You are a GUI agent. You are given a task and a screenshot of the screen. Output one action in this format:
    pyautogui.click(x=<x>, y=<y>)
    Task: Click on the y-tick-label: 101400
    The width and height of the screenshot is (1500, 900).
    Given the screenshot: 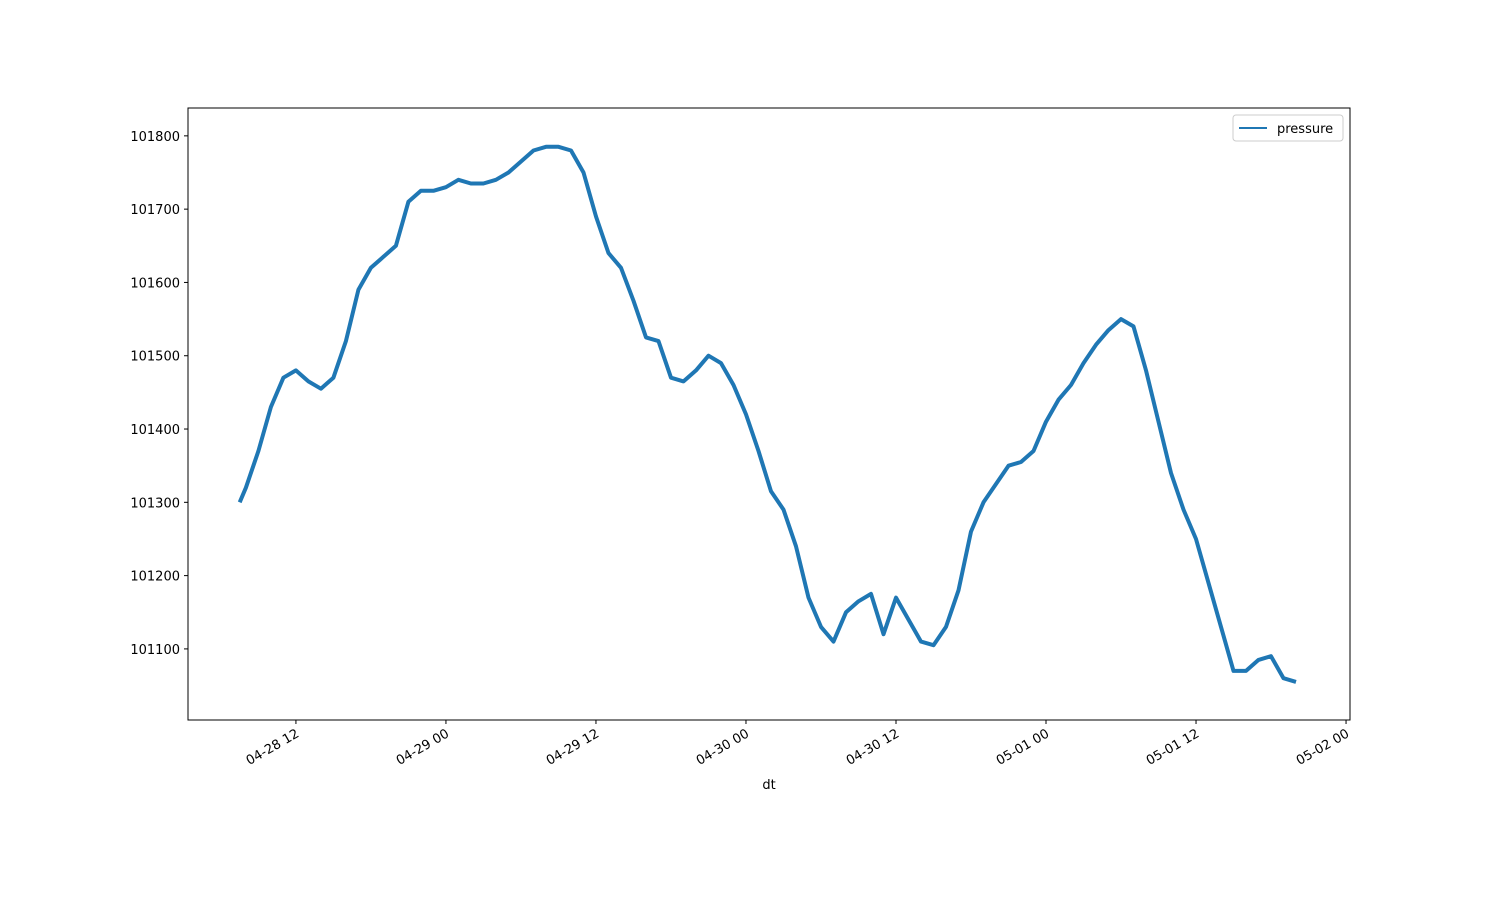 What is the action you would take?
    pyautogui.click(x=155, y=430)
    